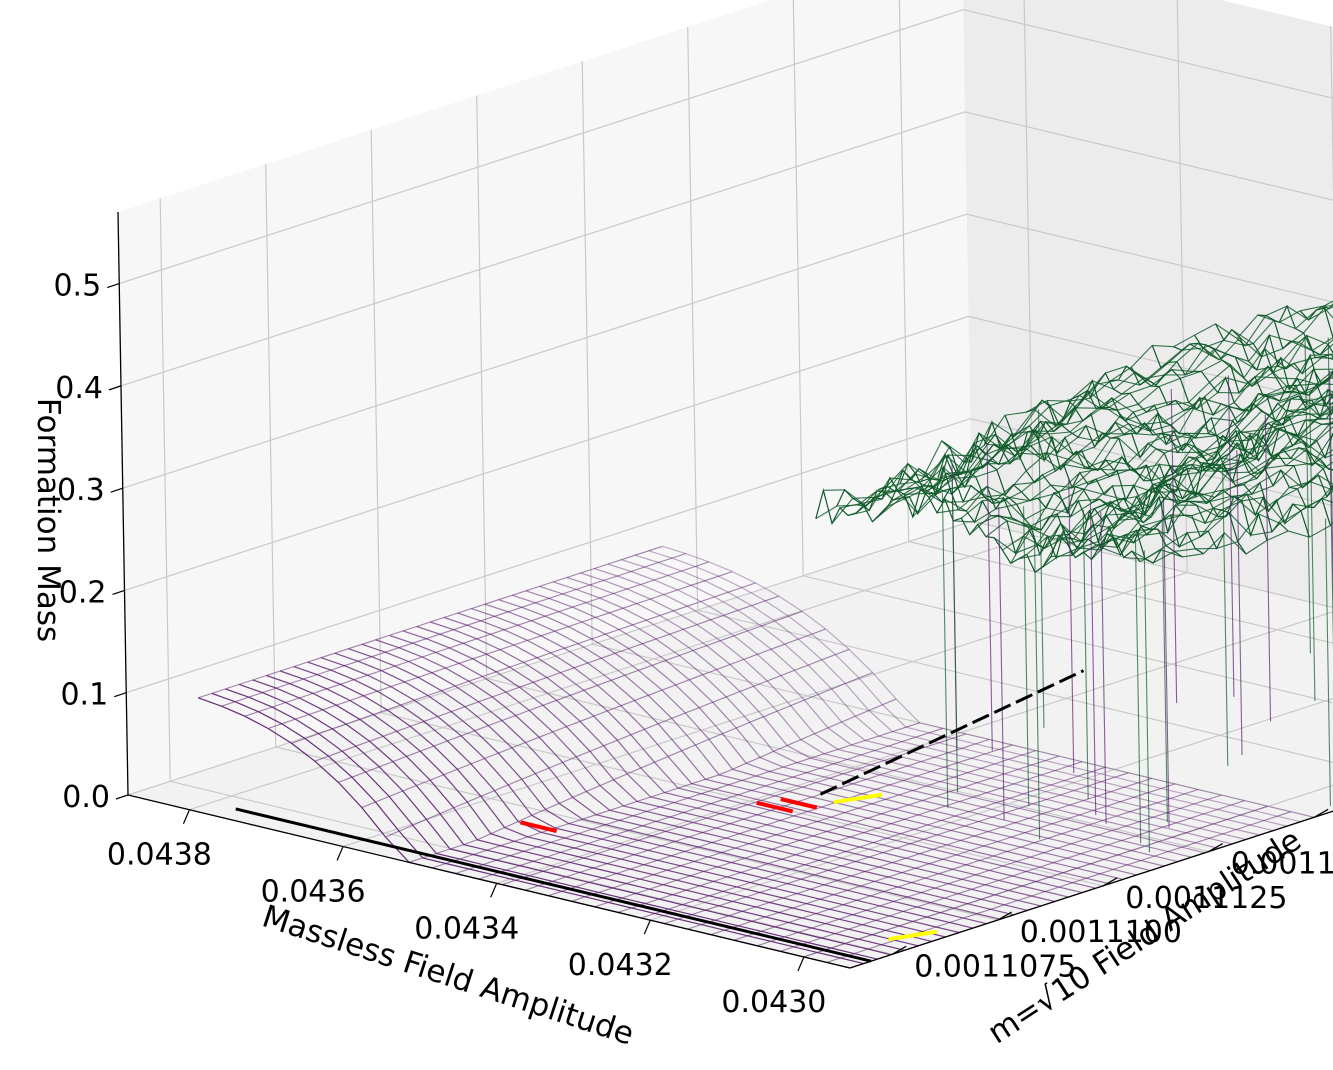  What do you see at coordinates (313, 892) in the screenshot?
I see `x-tick-label: 0.0436` at bounding box center [313, 892].